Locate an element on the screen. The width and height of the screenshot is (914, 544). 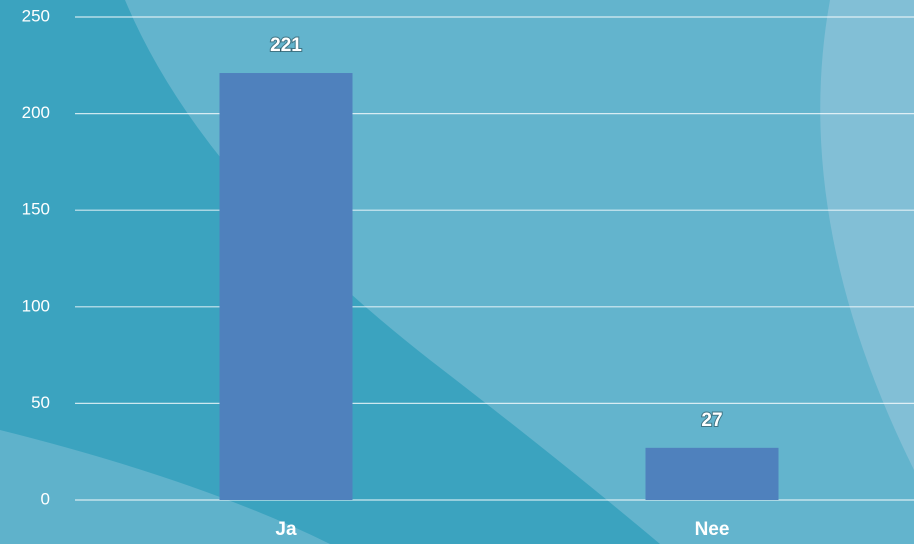
x-tick-label: Nee is located at coordinates (712, 529).